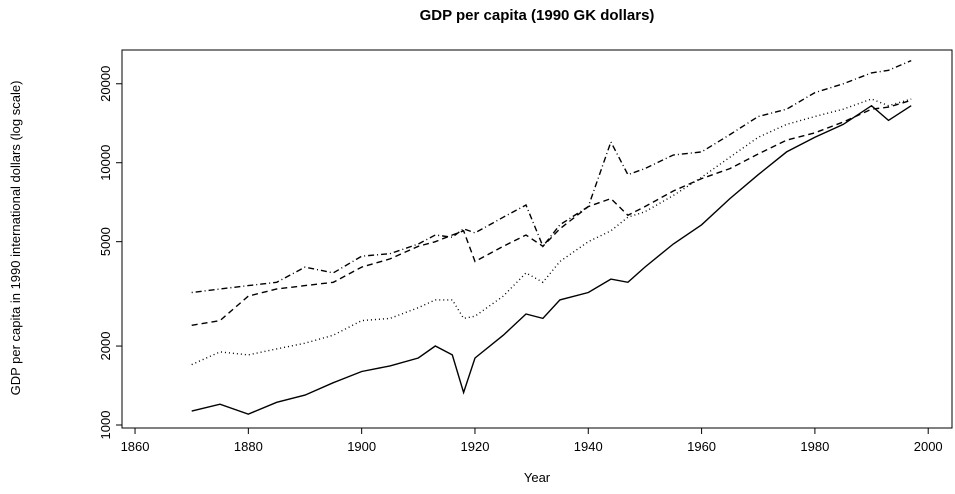  What do you see at coordinates (135, 446) in the screenshot?
I see `x-tick-label: 1860` at bounding box center [135, 446].